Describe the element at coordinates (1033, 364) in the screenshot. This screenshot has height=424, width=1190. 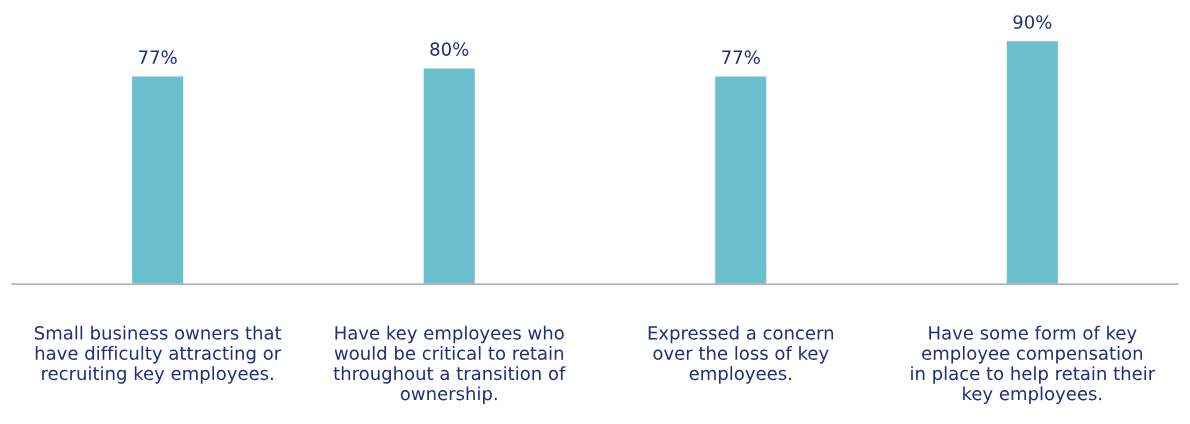
I see `x-tick-label: Have some form of key employee compensation in place to help retain their key employees.` at that location.